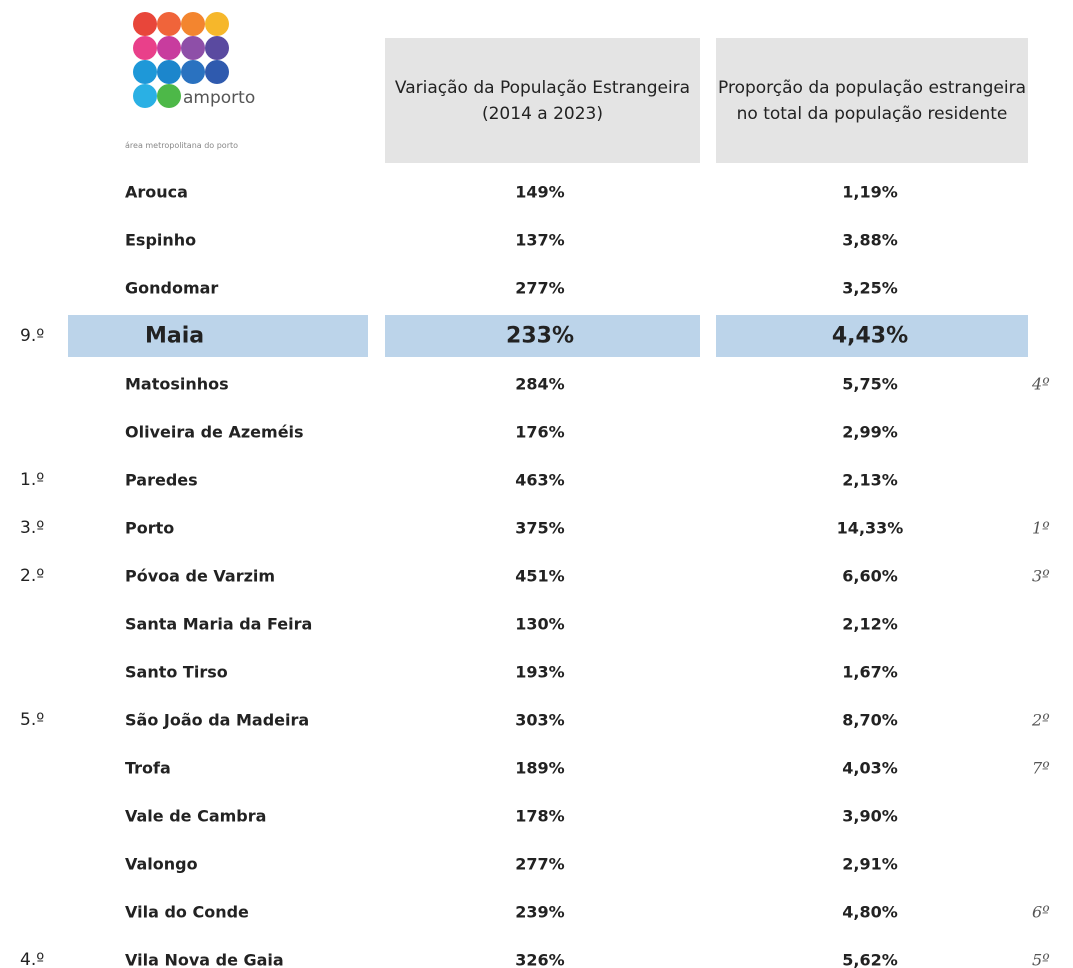 This screenshot has height=968, width=1073. Describe the element at coordinates (540, 768) in the screenshot. I see `variation: 189%` at that location.